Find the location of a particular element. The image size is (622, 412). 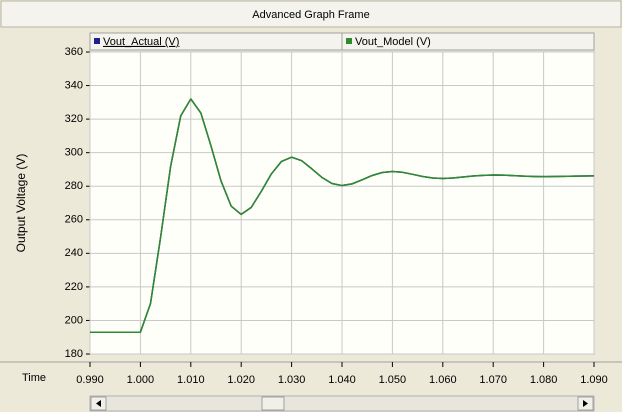

legend-label: Vout_Actual (V) is located at coordinates (141, 42).